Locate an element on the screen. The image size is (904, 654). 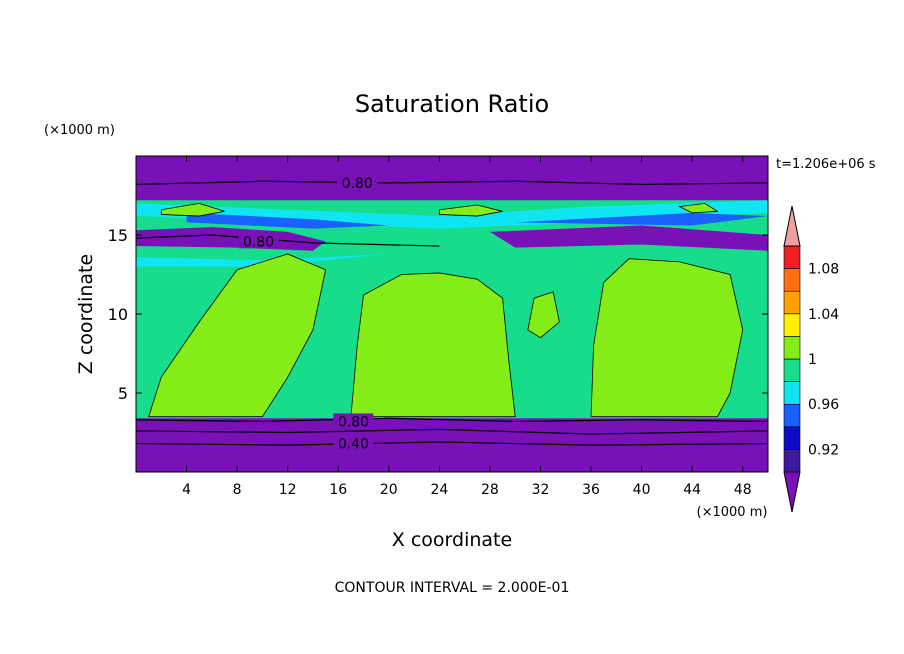
contour-0.80-bottom is located at coordinates (452, 420).